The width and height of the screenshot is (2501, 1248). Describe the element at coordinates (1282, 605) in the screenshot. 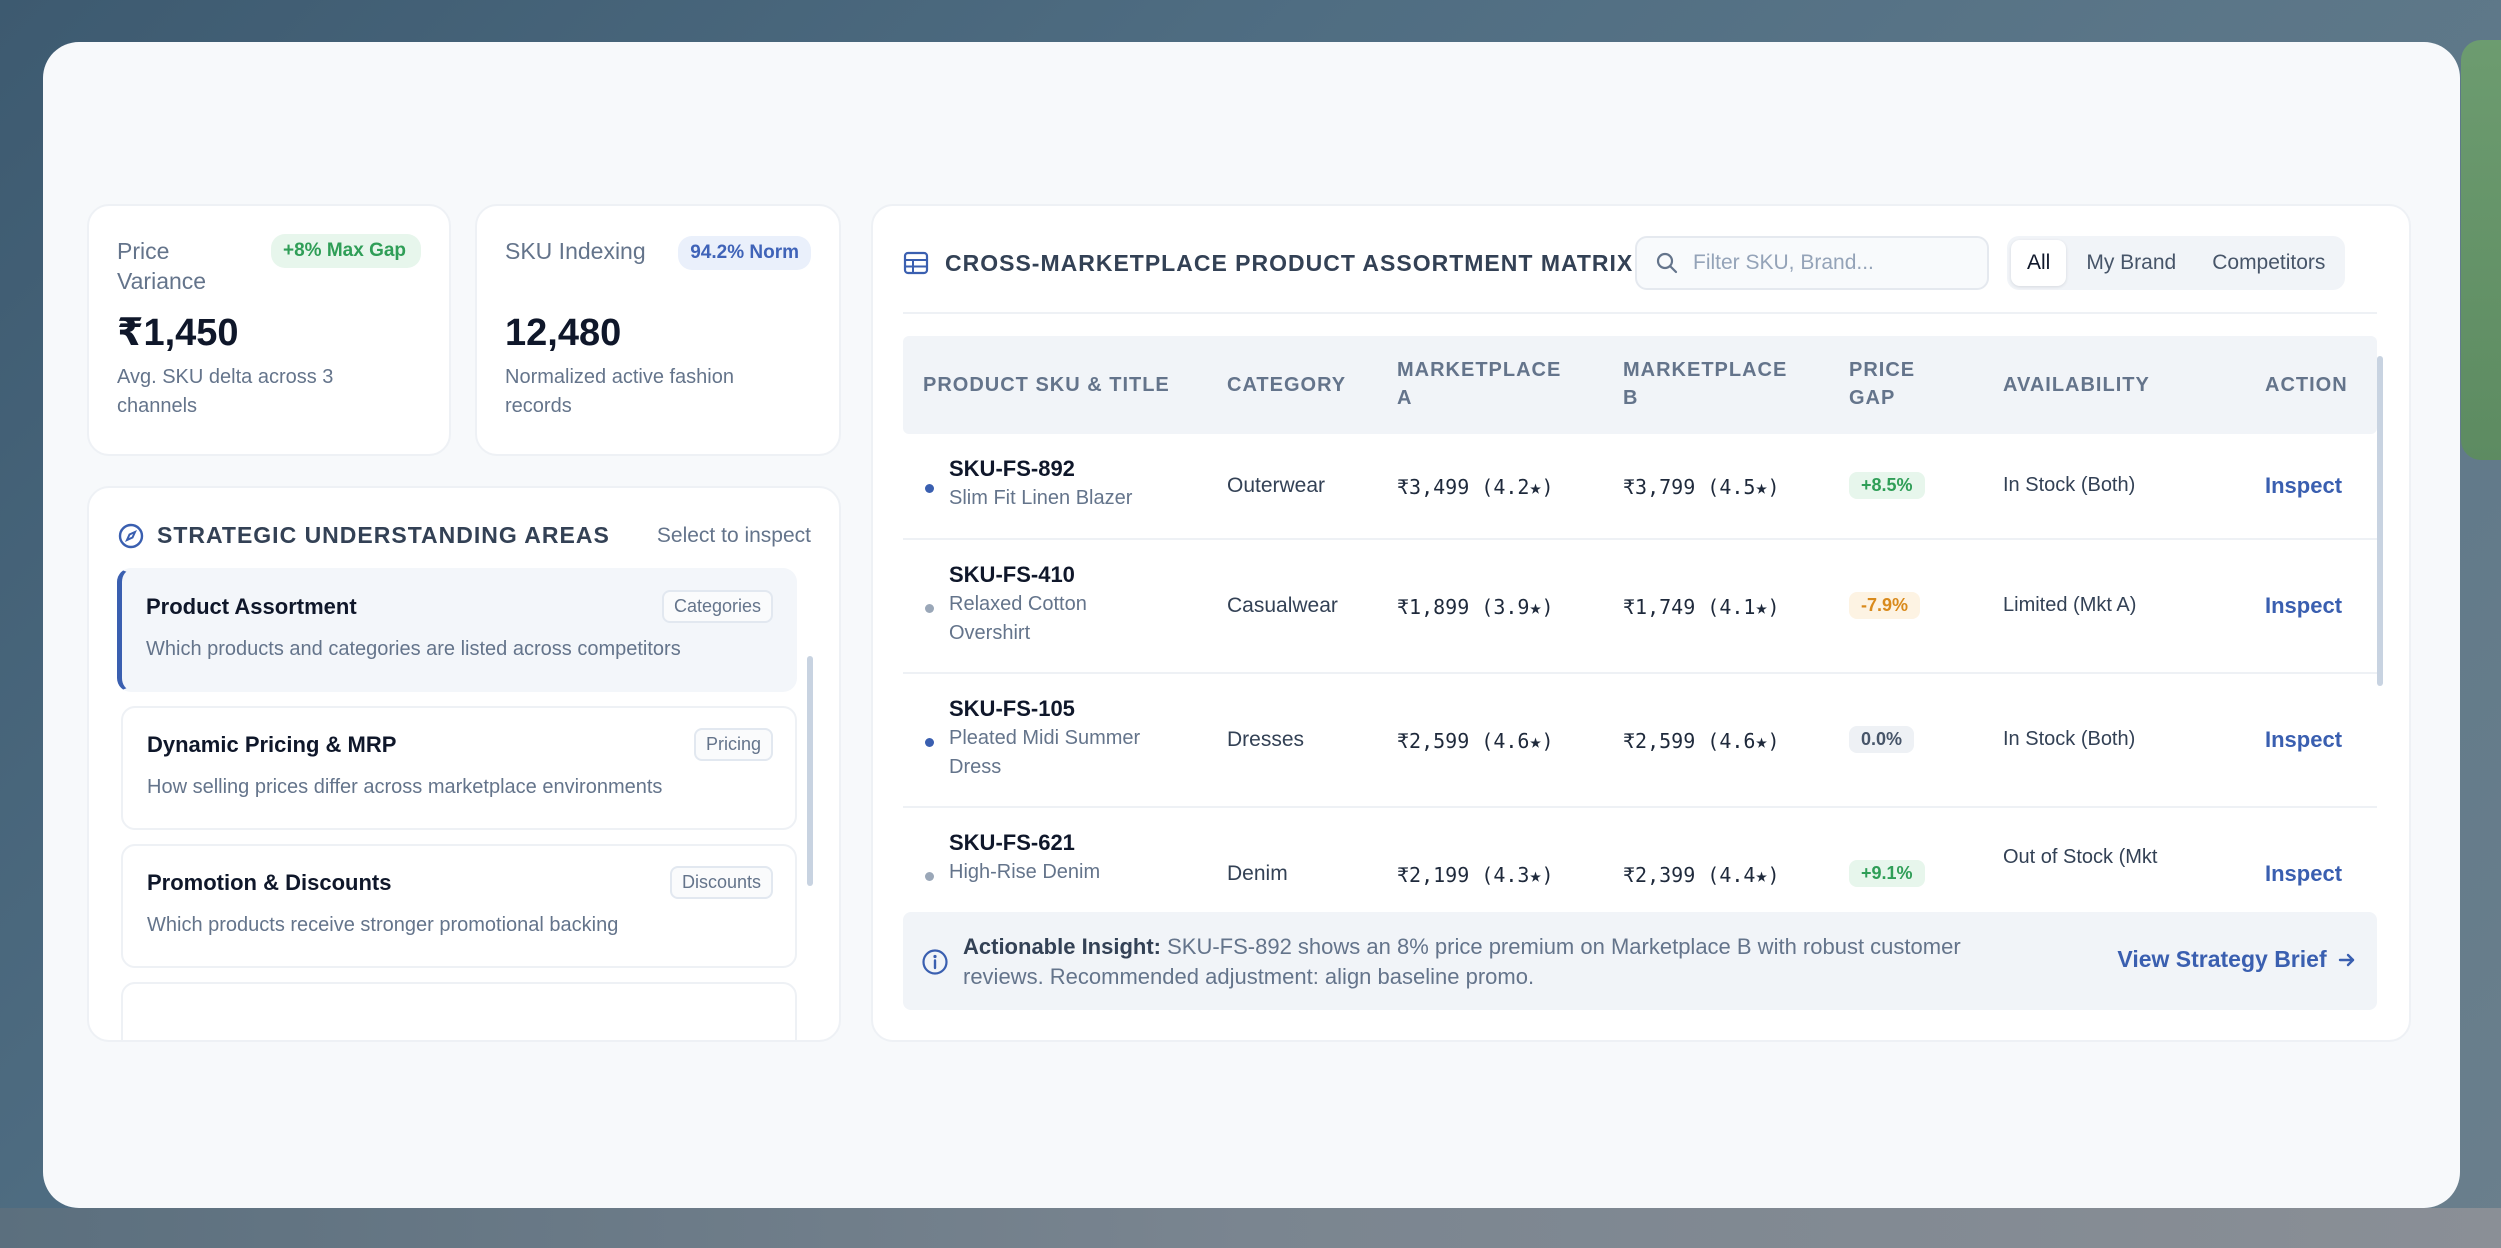

I see `category-cell: Casualwear` at that location.